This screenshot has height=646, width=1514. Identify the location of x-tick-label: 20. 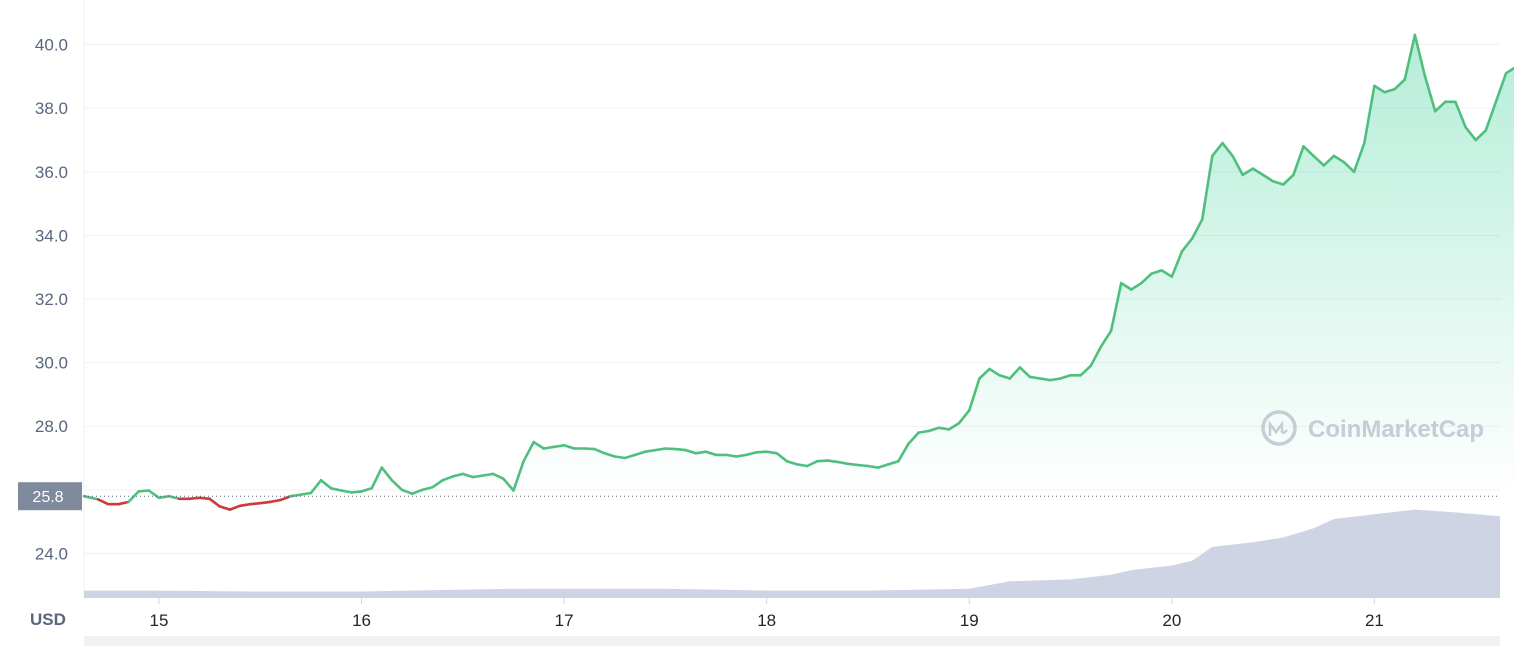
(1171, 620).